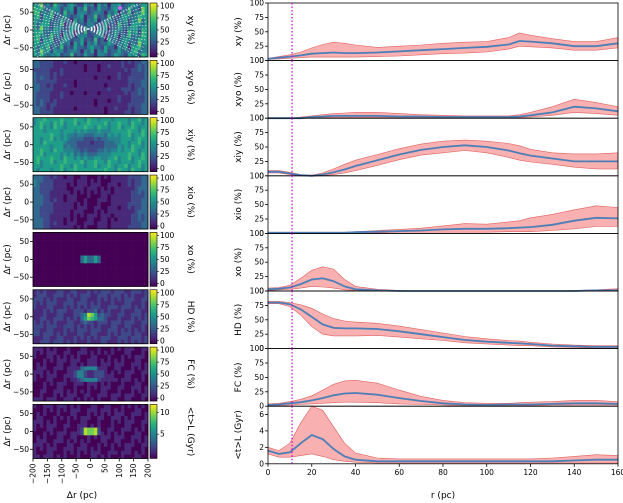  Describe the element at coordinates (487, 472) in the screenshot. I see `profile-x-tick-label: 100` at that location.